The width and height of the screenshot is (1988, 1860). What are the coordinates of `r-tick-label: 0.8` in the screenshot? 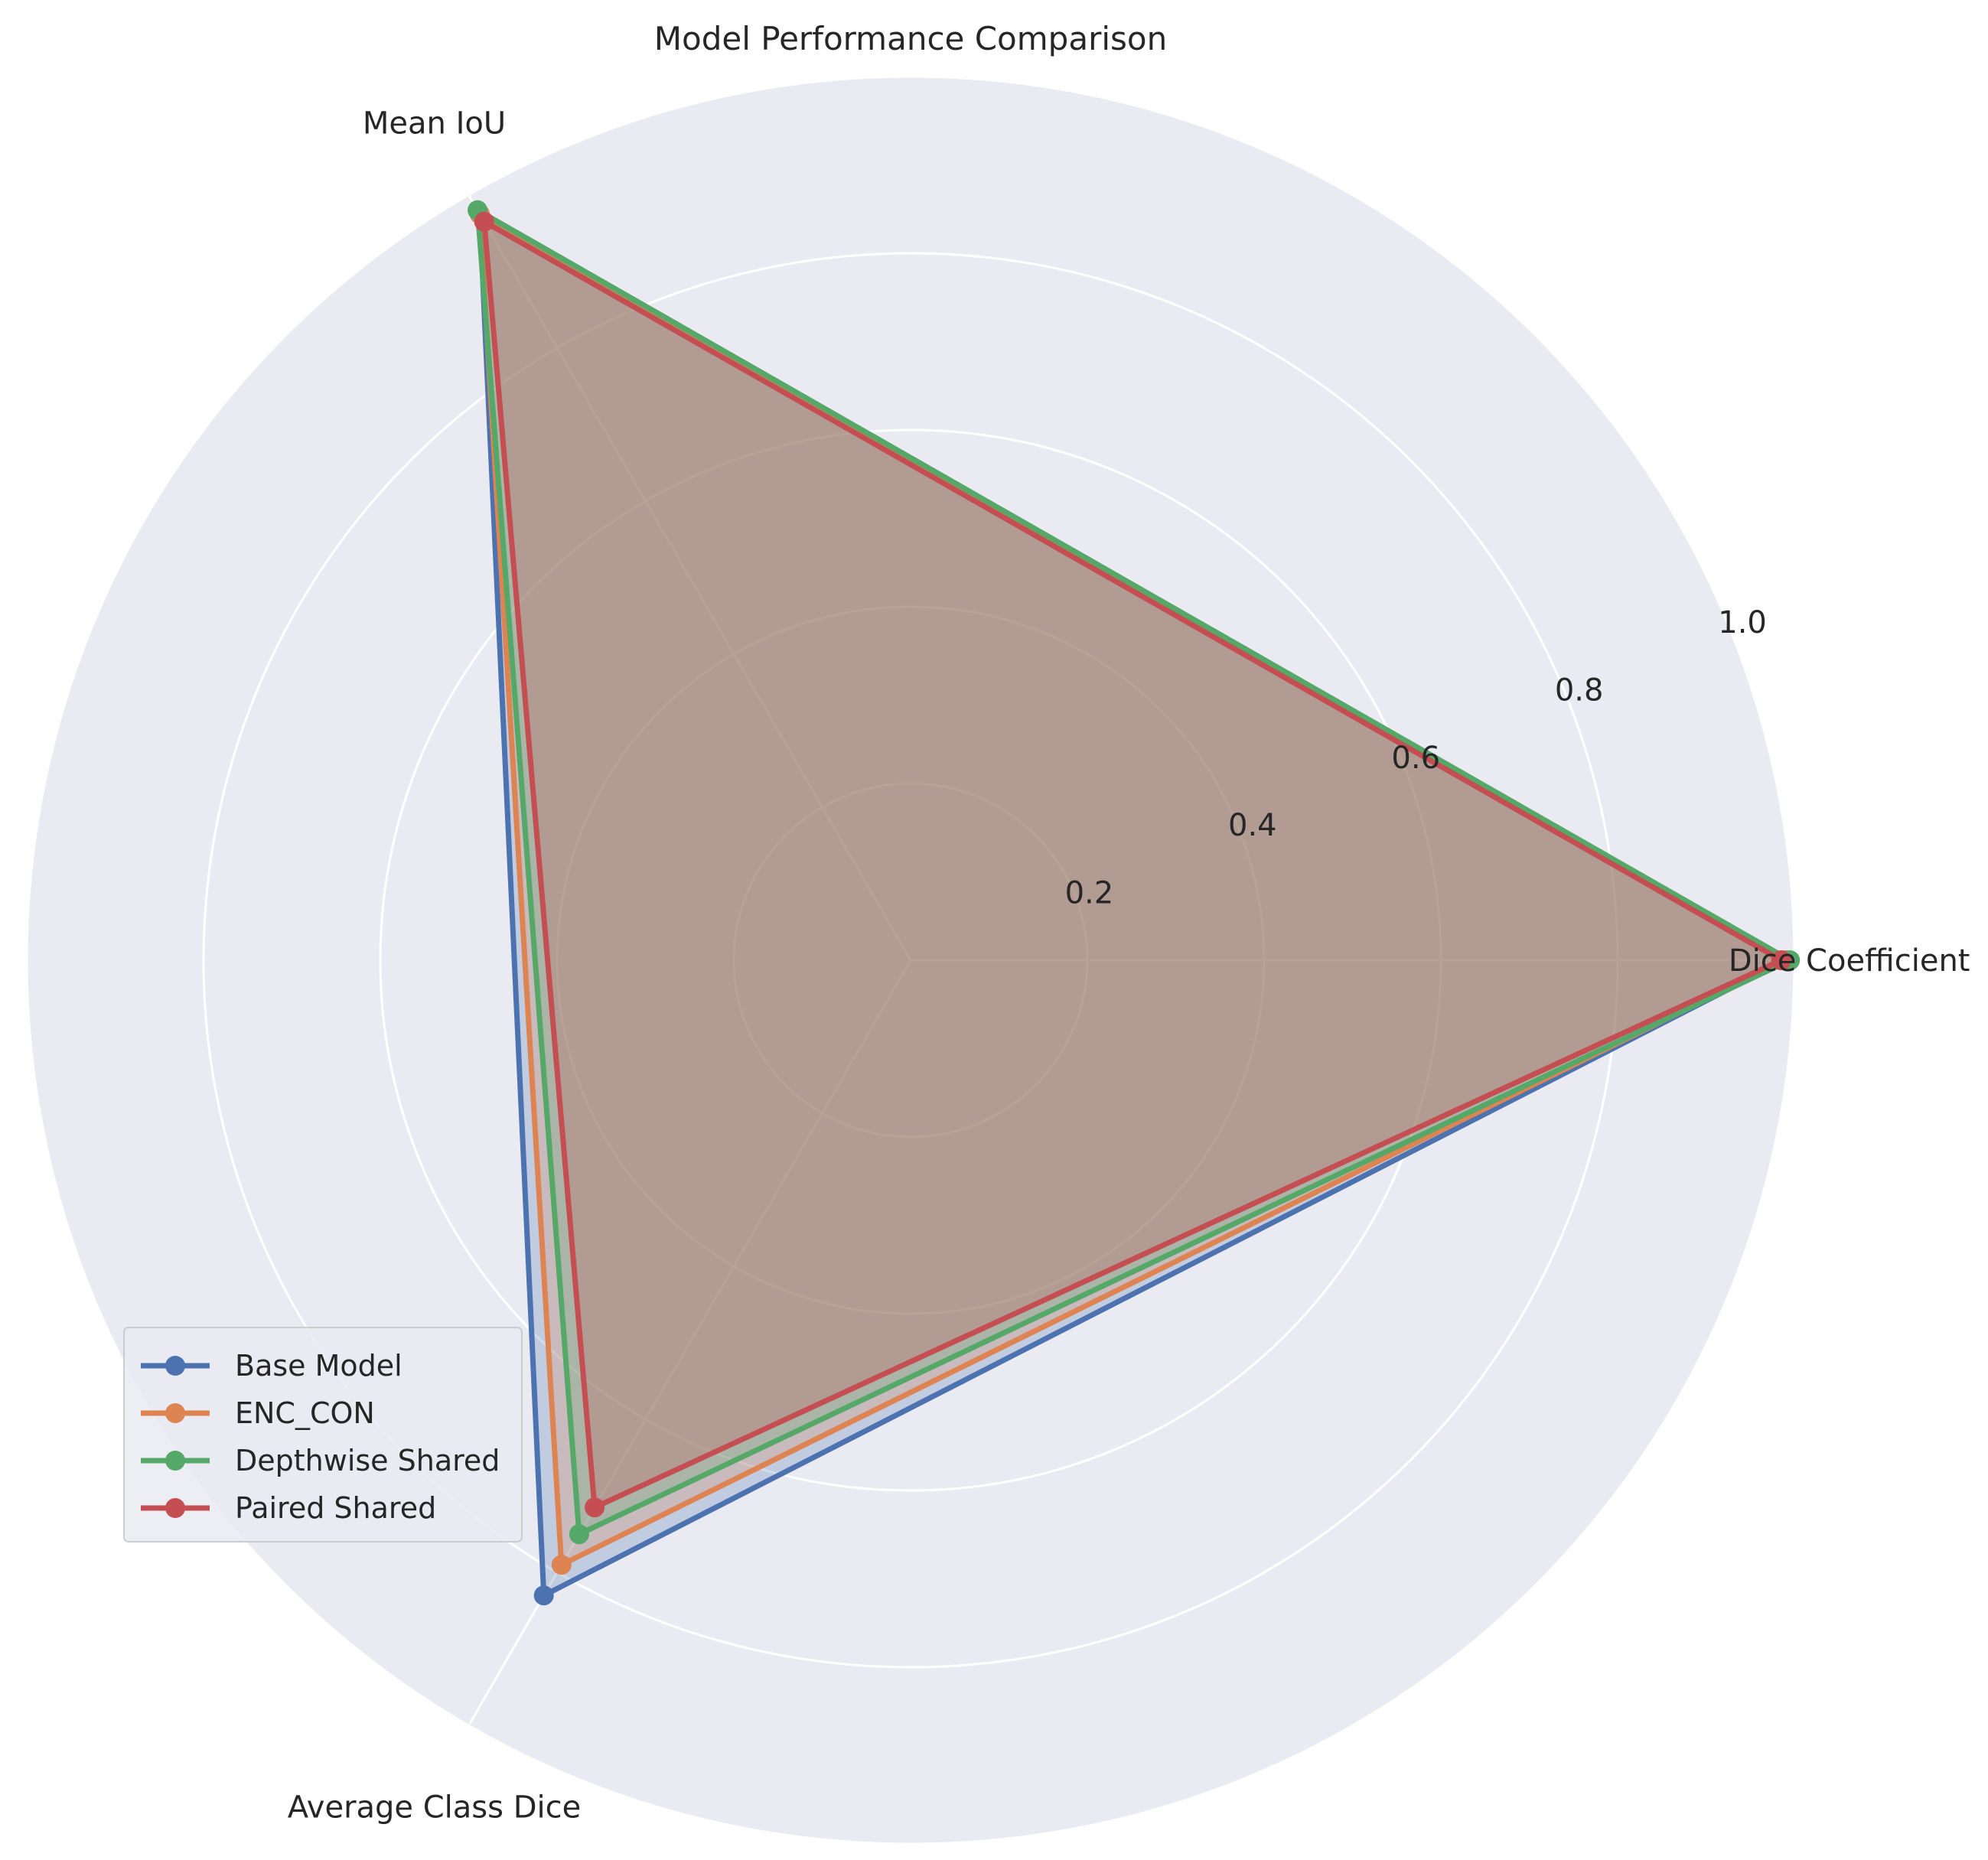 It's located at (1580, 690).